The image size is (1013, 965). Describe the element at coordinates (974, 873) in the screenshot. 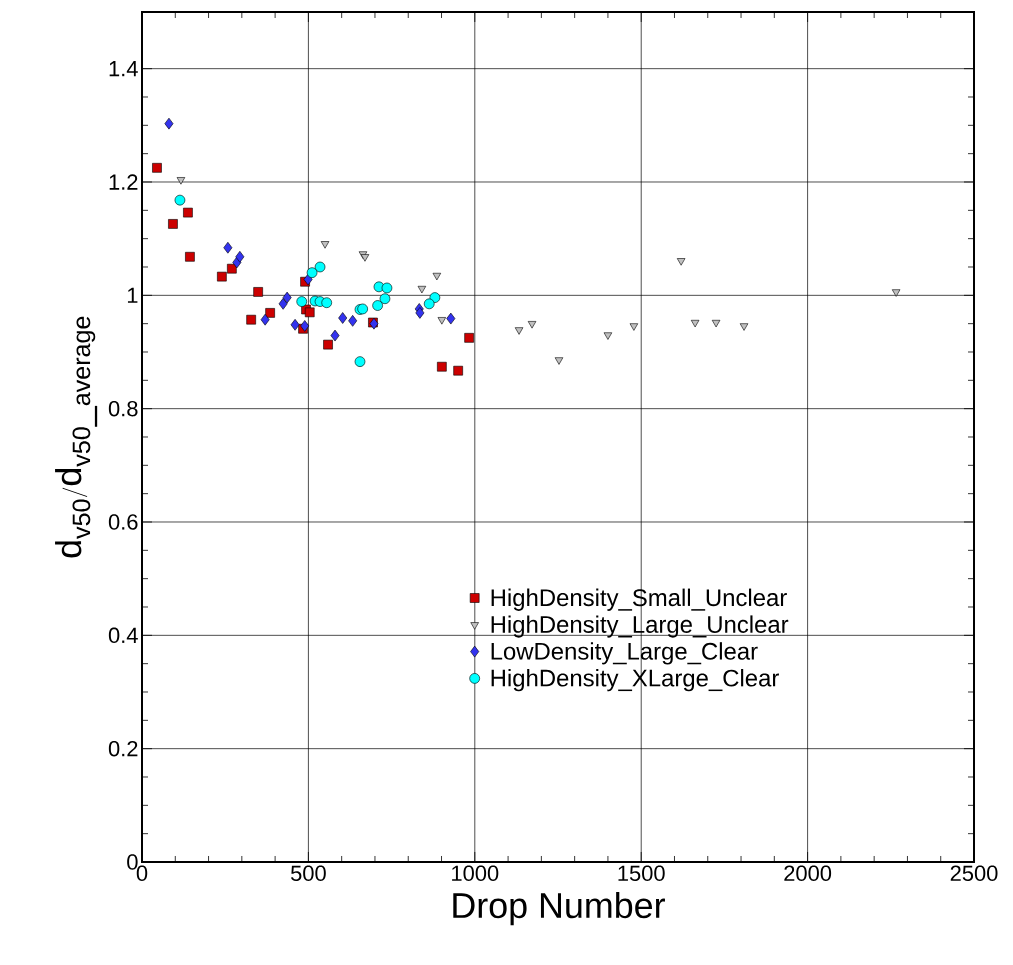

I see `x-tick-label: 2500` at that location.